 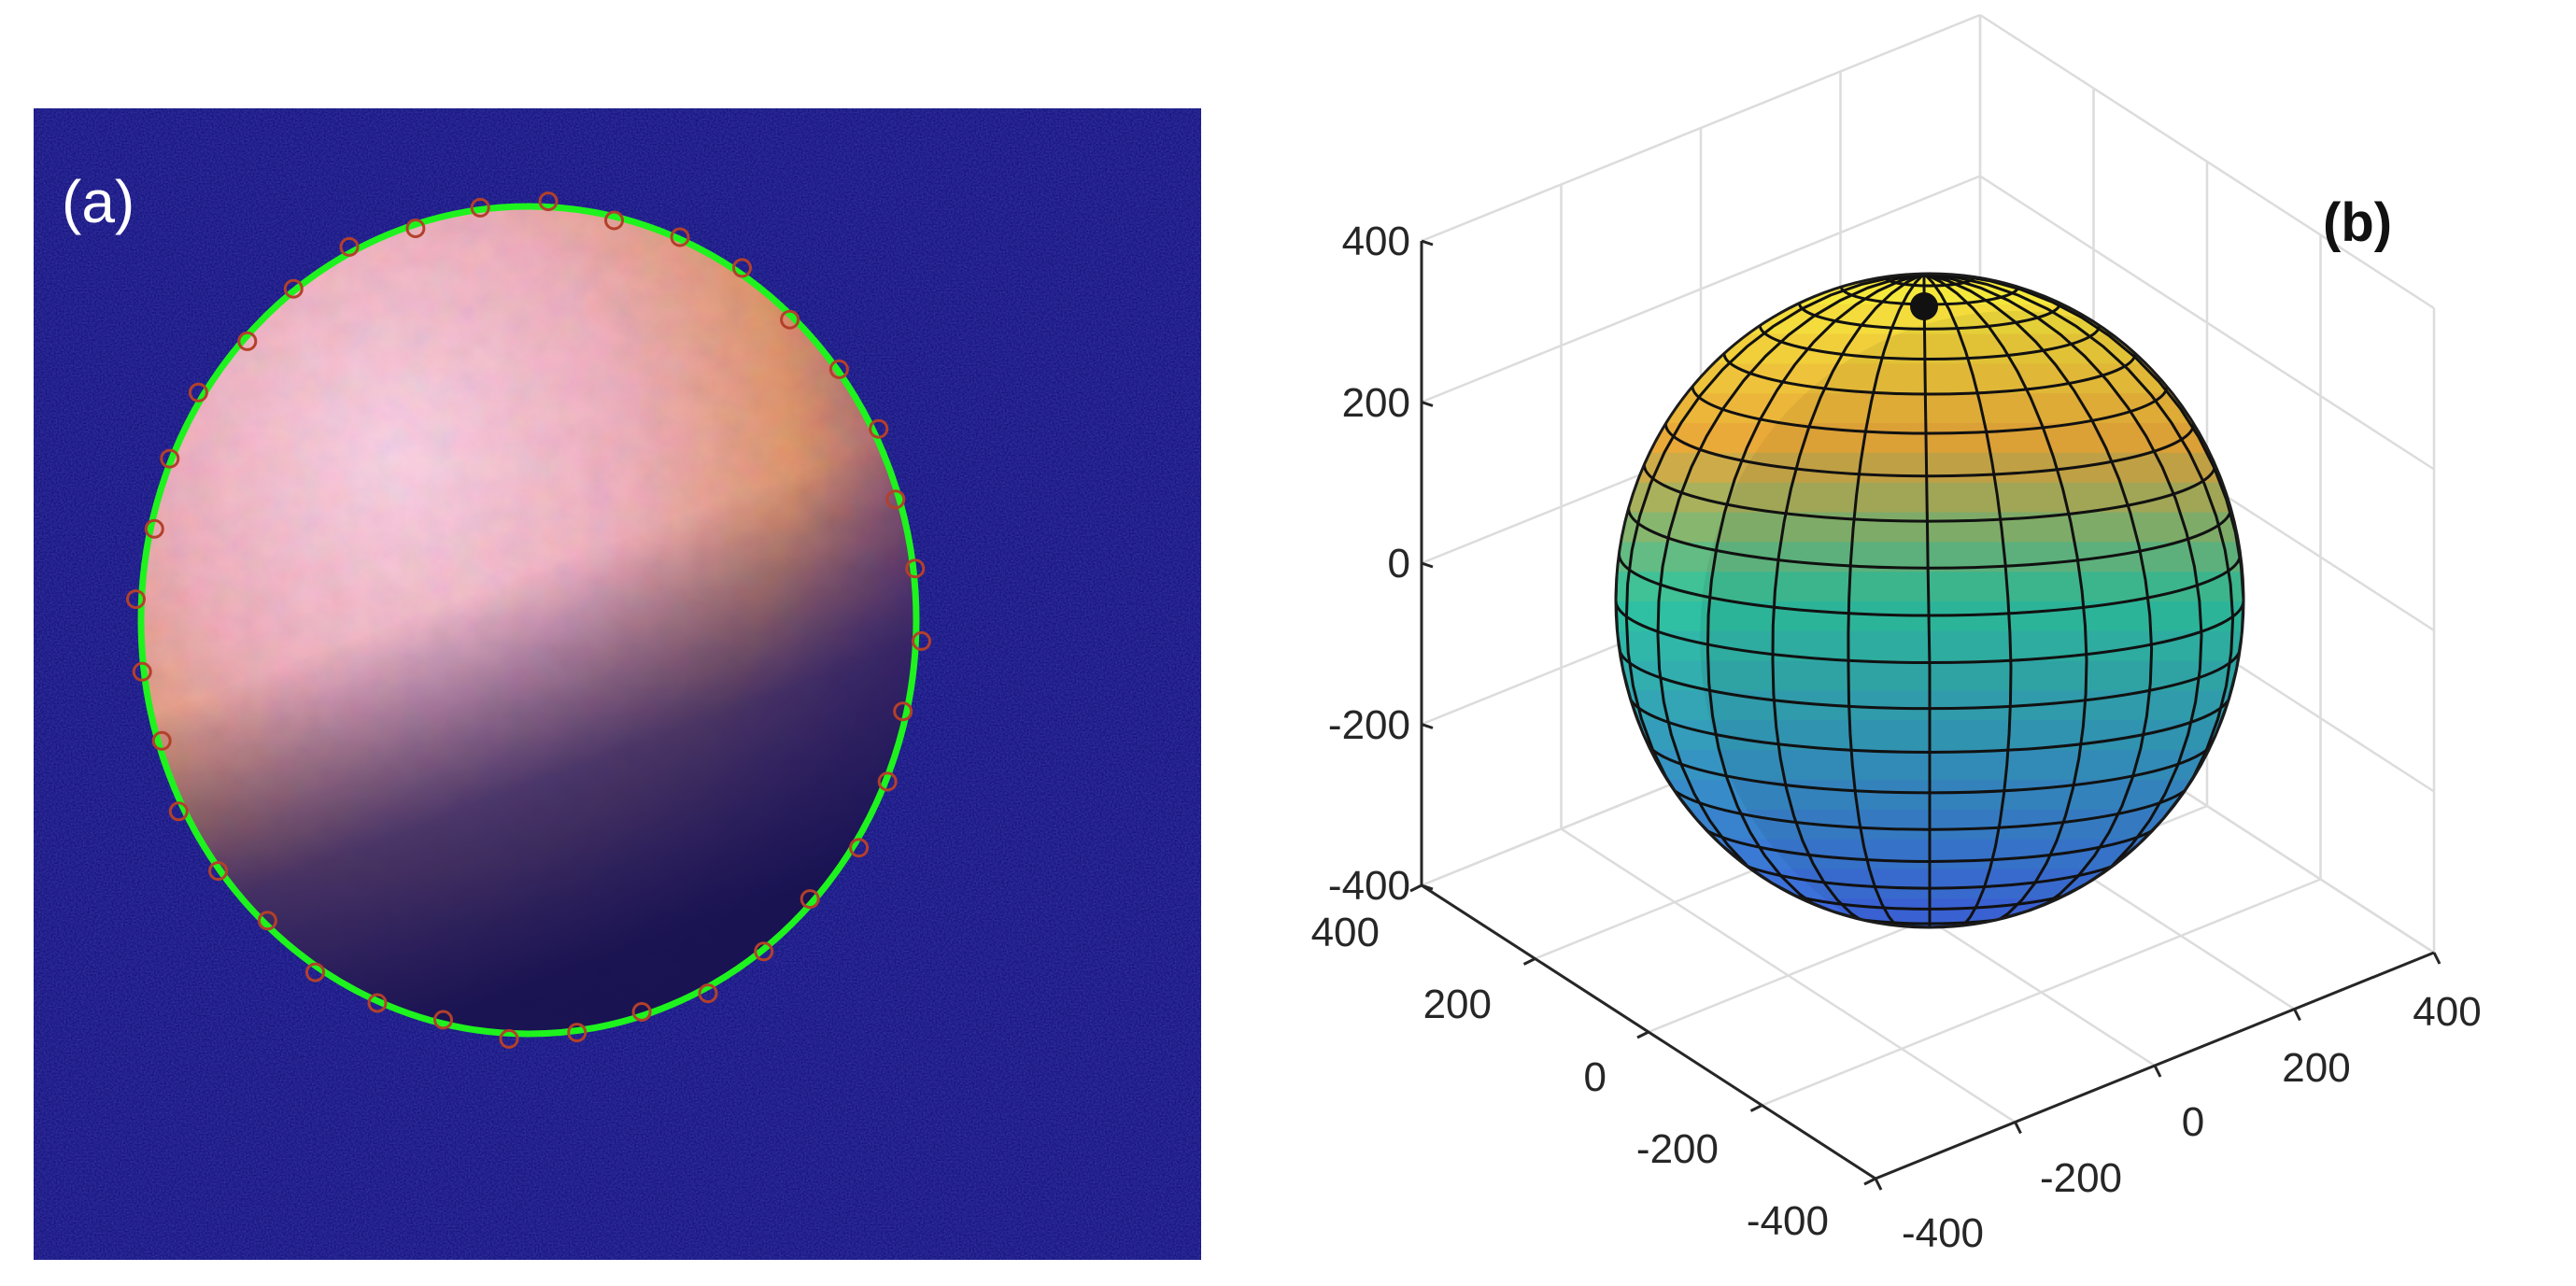 What do you see at coordinates (1345, 932) in the screenshot?
I see `x-tick-label: 400` at bounding box center [1345, 932].